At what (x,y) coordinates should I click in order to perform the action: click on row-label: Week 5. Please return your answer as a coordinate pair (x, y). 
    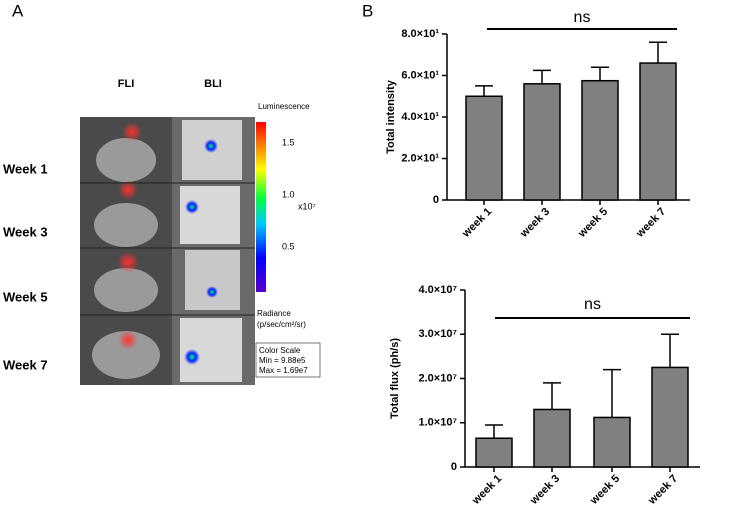
    Looking at the image, I should click on (25, 296).